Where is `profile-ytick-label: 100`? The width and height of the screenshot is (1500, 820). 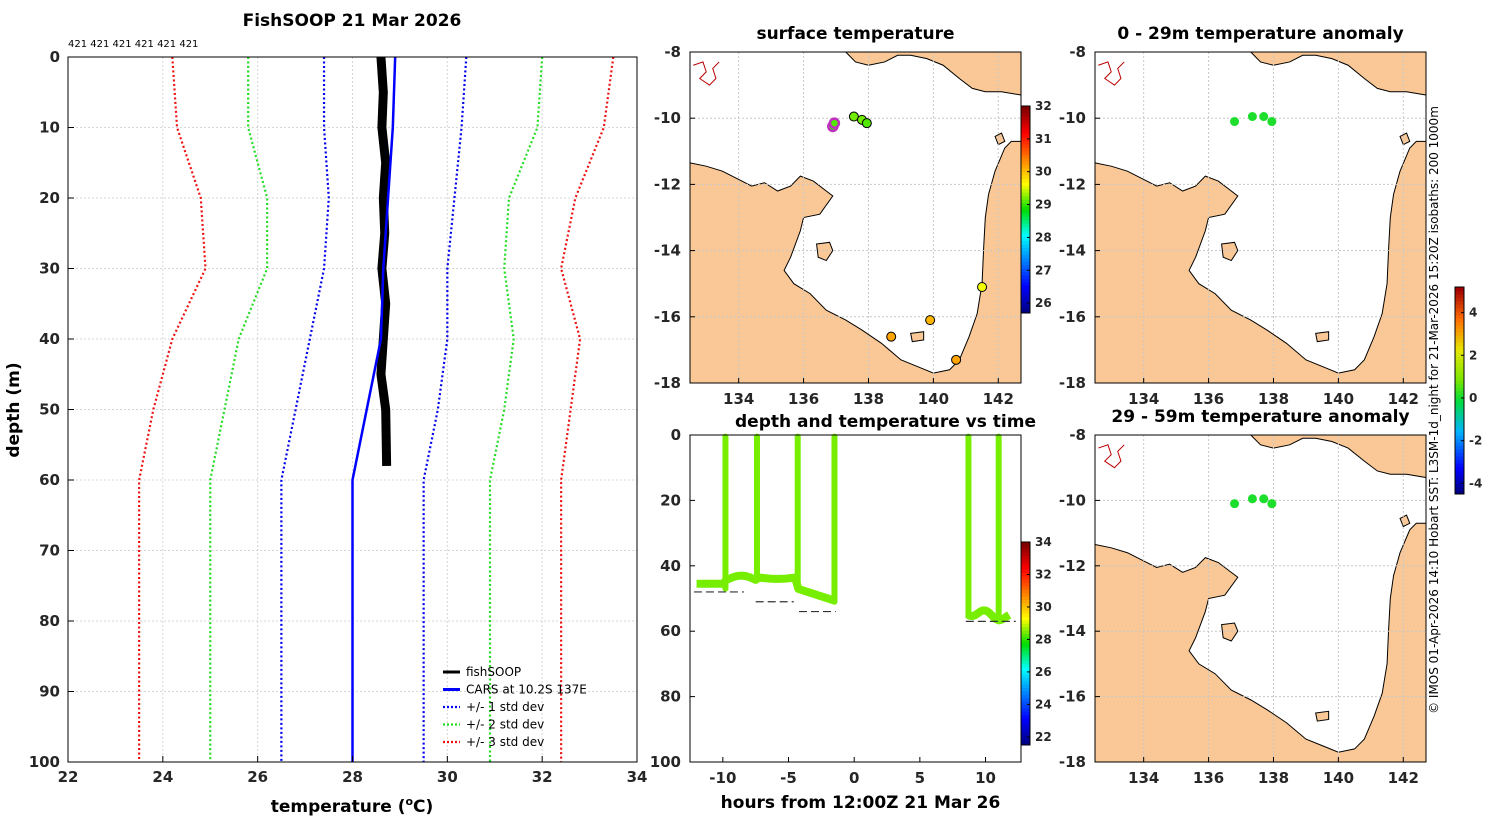
profile-ytick-label: 100 is located at coordinates (44, 762).